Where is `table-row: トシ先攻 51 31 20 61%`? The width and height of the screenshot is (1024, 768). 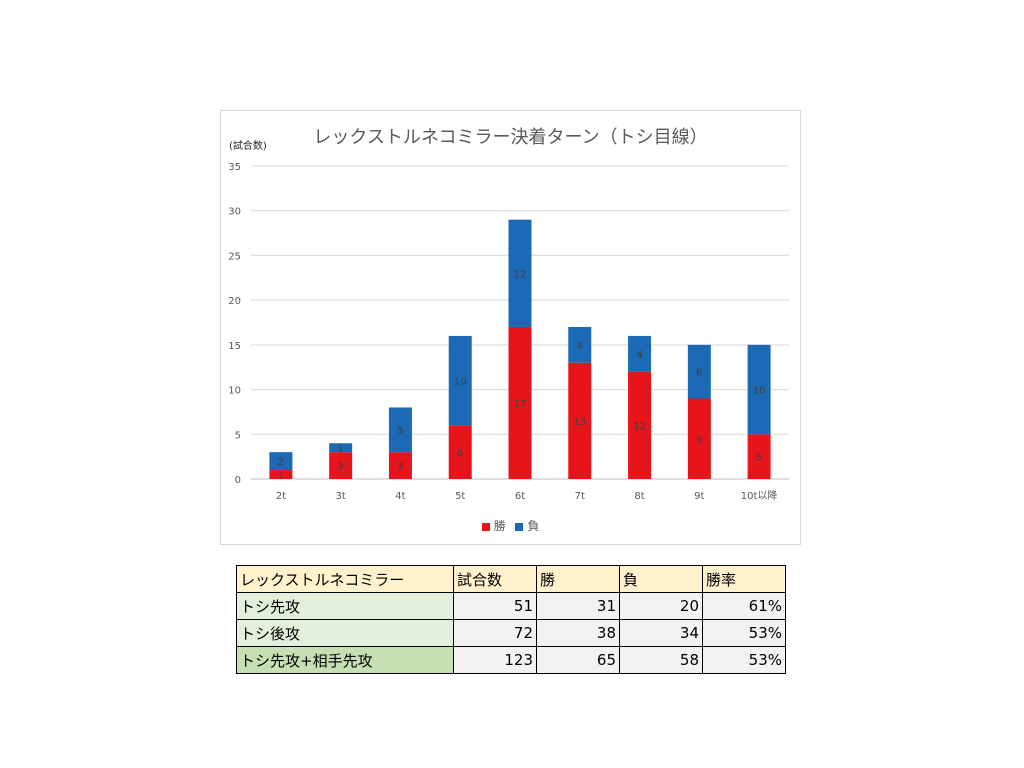 table-row: トシ先攻 51 31 20 61% is located at coordinates (511, 606).